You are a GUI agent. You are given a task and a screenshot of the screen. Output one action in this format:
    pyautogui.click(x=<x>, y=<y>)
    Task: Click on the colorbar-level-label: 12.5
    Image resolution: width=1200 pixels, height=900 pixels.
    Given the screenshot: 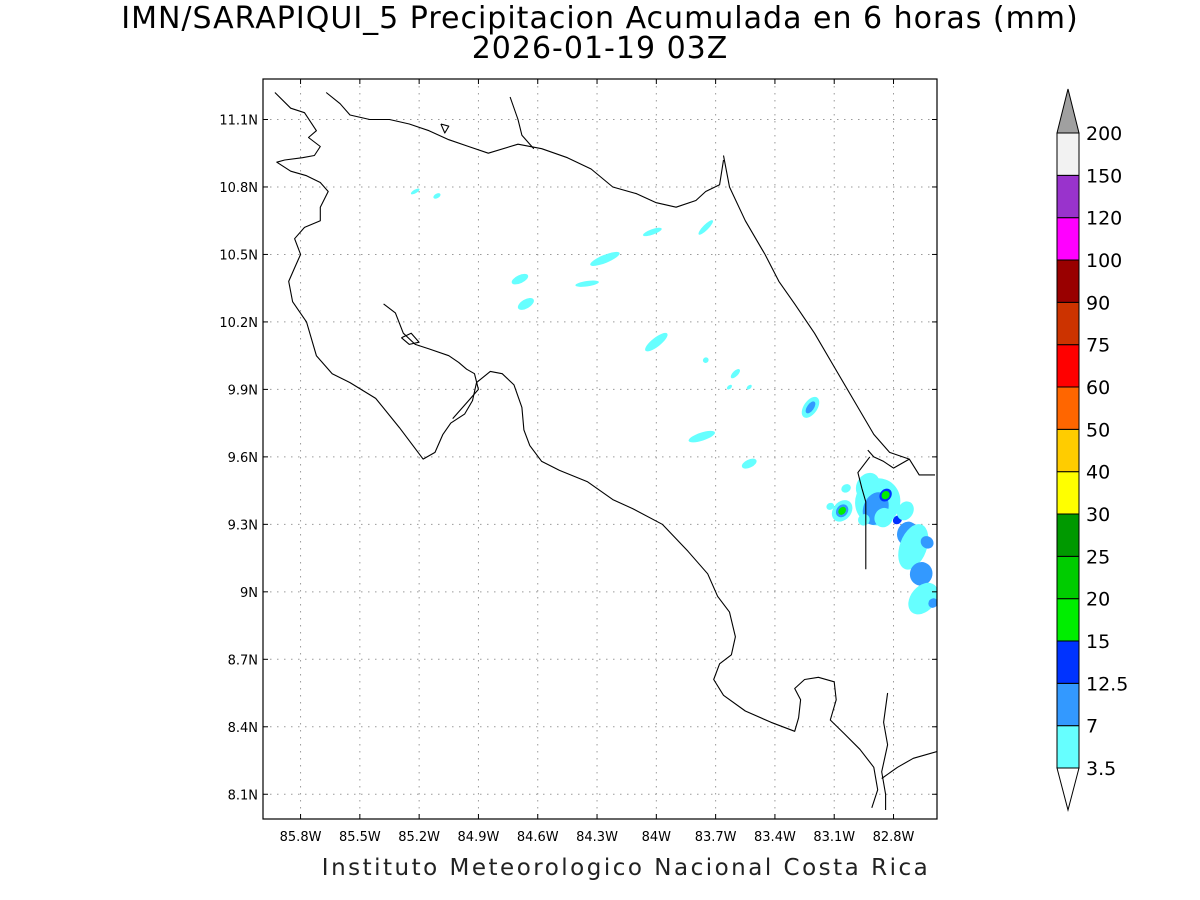 What is the action you would take?
    pyautogui.click(x=1107, y=684)
    